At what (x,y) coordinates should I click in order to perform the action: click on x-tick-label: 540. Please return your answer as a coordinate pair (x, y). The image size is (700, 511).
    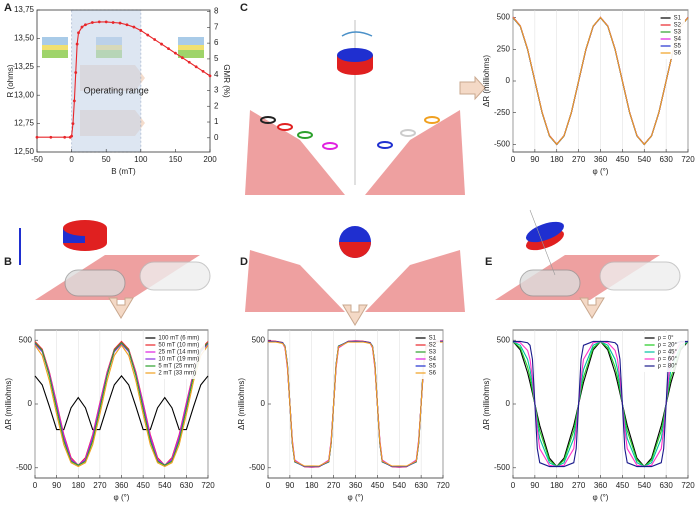
    Looking at the image, I should click on (165, 485).